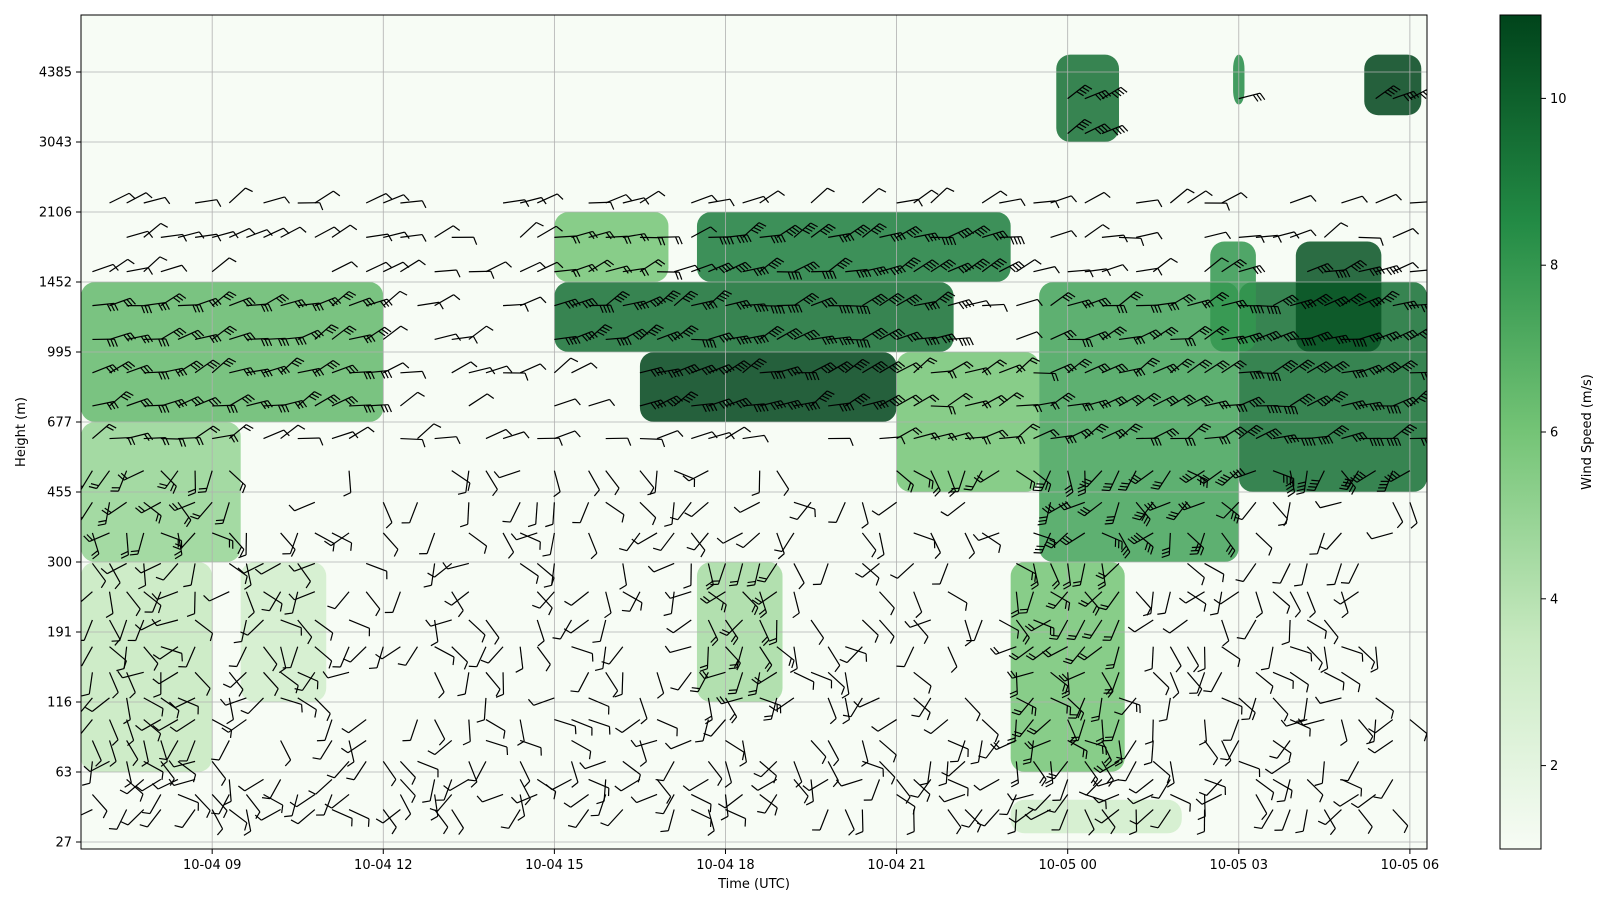 The image size is (1600, 904). What do you see at coordinates (1410, 865) in the screenshot?
I see `x-tick-label-7: 10-05 06` at bounding box center [1410, 865].